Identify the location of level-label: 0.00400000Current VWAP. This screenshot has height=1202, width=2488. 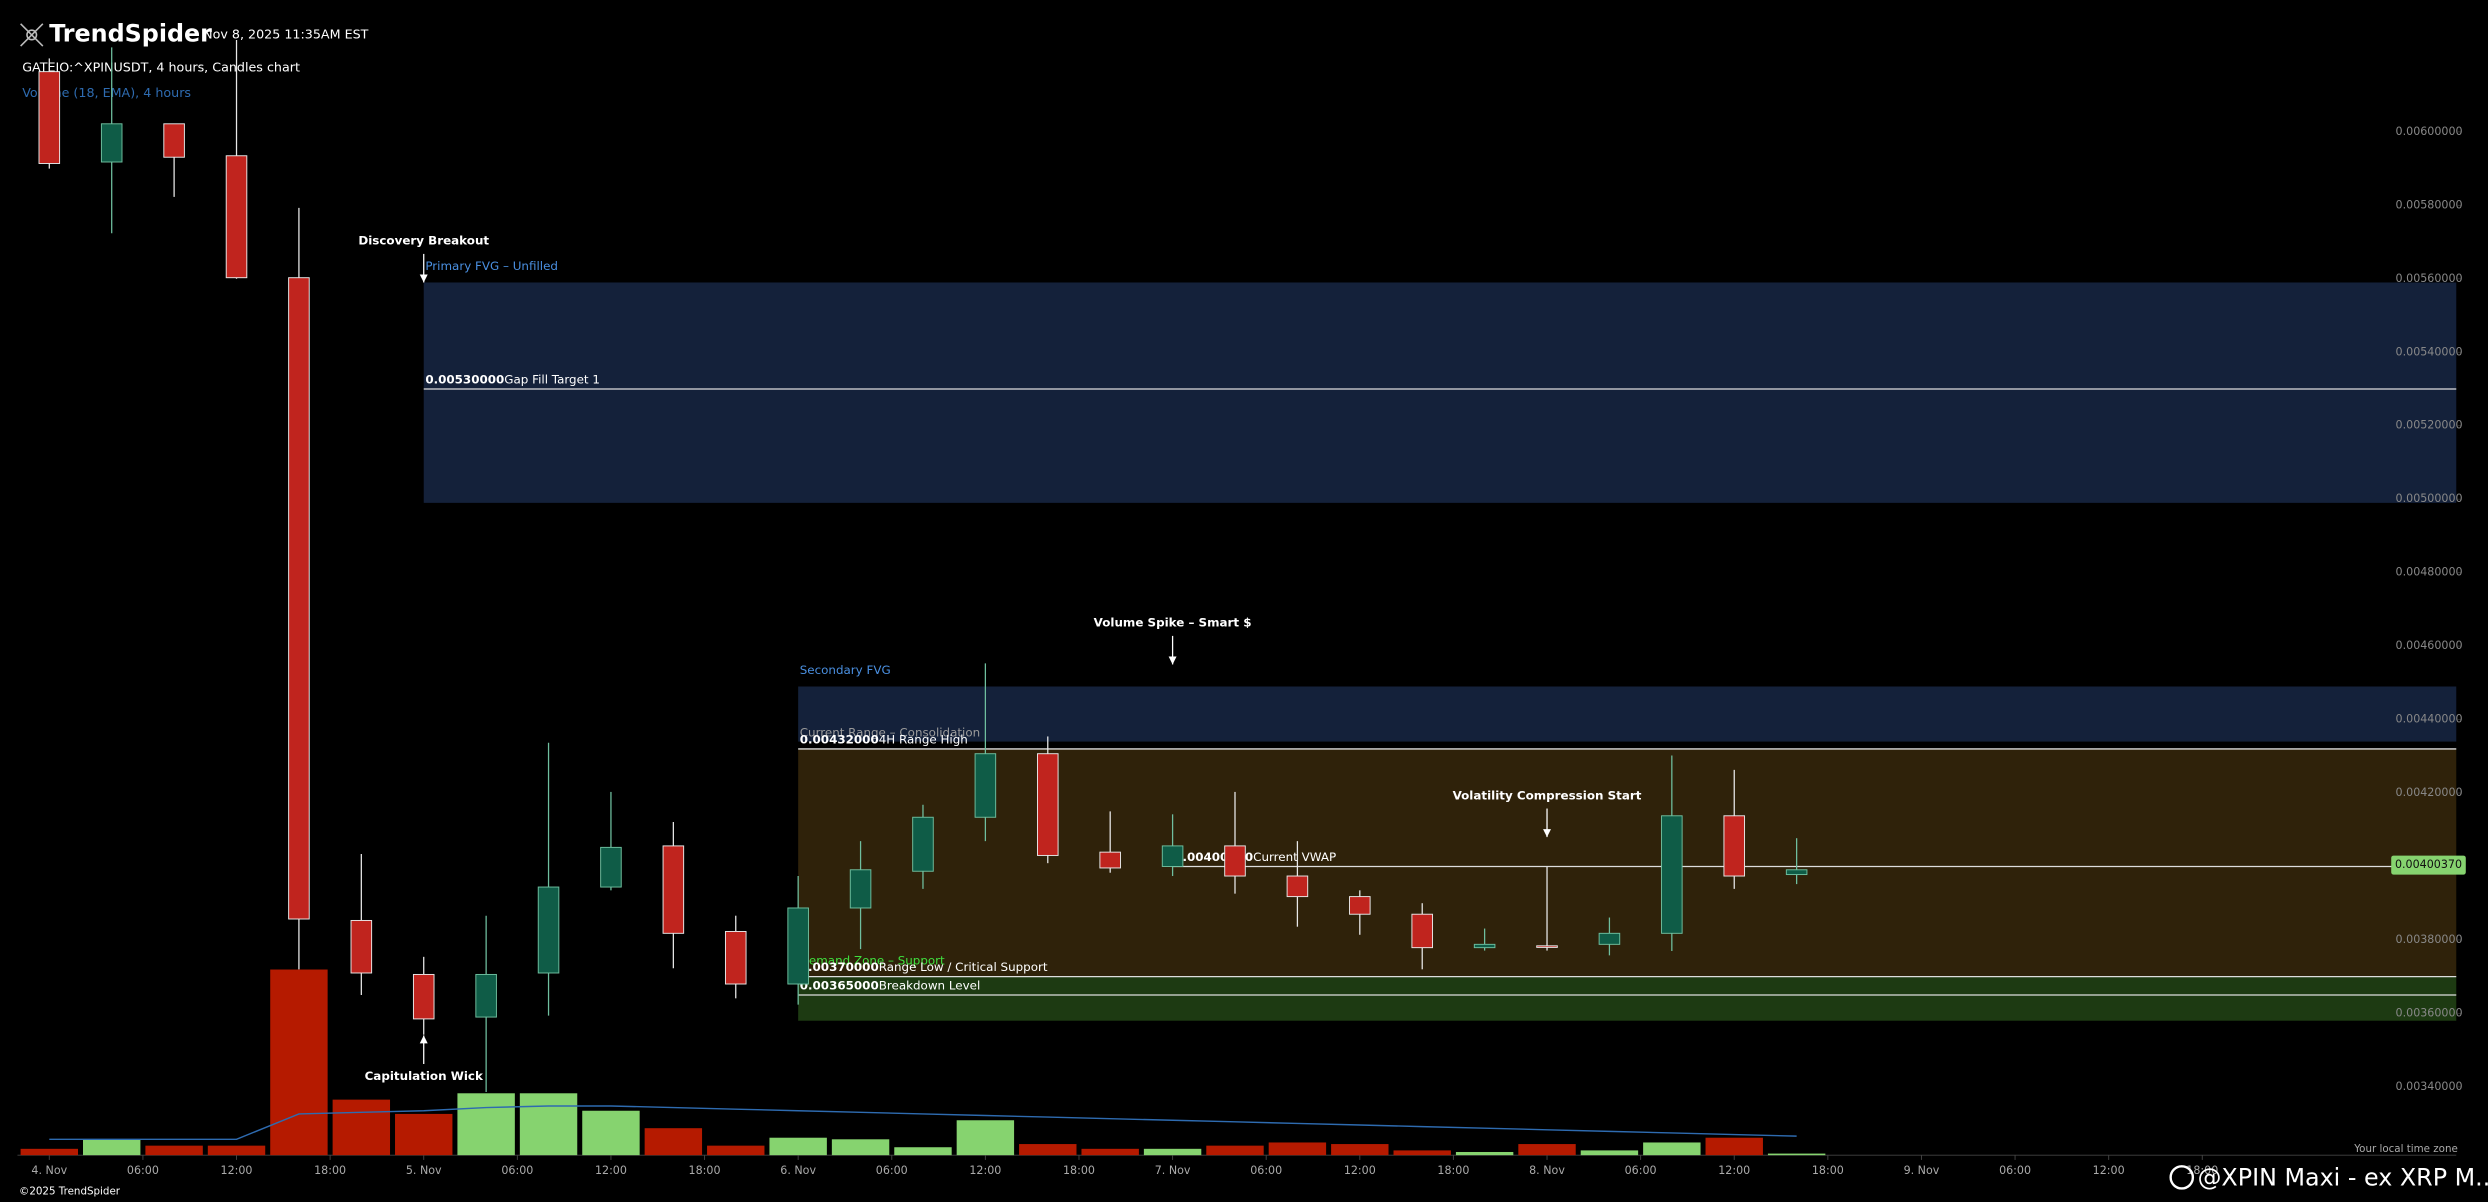
(1255, 856).